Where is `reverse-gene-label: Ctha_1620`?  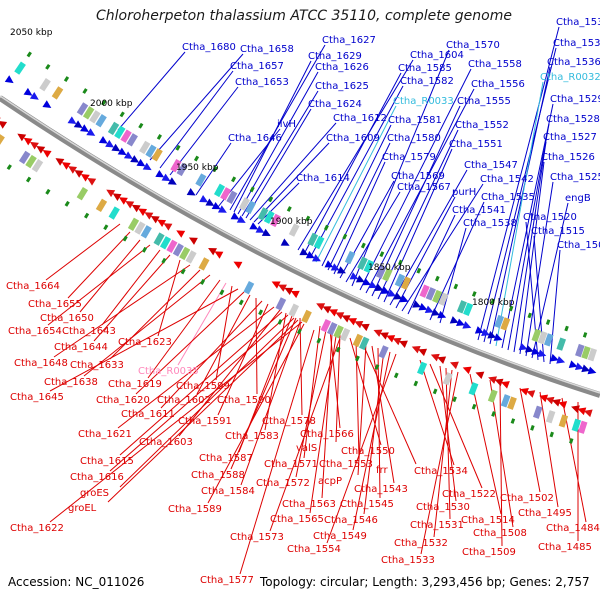
reverse-gene-label: Ctha_1620 is located at coordinates (123, 400).